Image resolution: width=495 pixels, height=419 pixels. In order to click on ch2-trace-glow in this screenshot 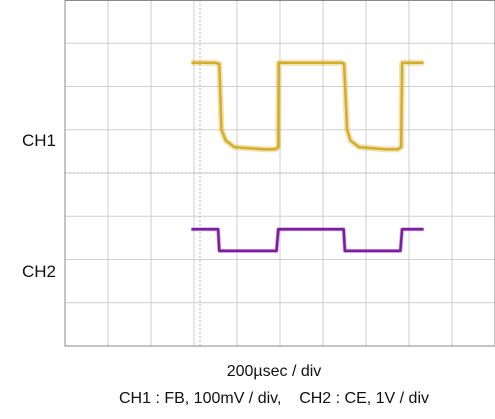, I will do `click(307, 240)`.